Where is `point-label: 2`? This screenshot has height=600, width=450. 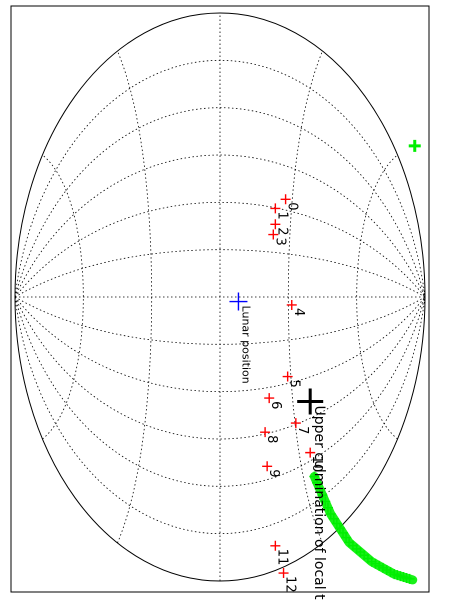
point-label: 2 is located at coordinates (281, 231).